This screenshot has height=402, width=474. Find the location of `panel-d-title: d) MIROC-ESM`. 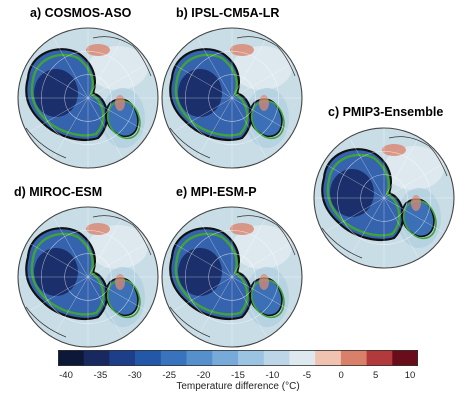

panel-d-title: d) MIROC-ESM is located at coordinates (58, 192).